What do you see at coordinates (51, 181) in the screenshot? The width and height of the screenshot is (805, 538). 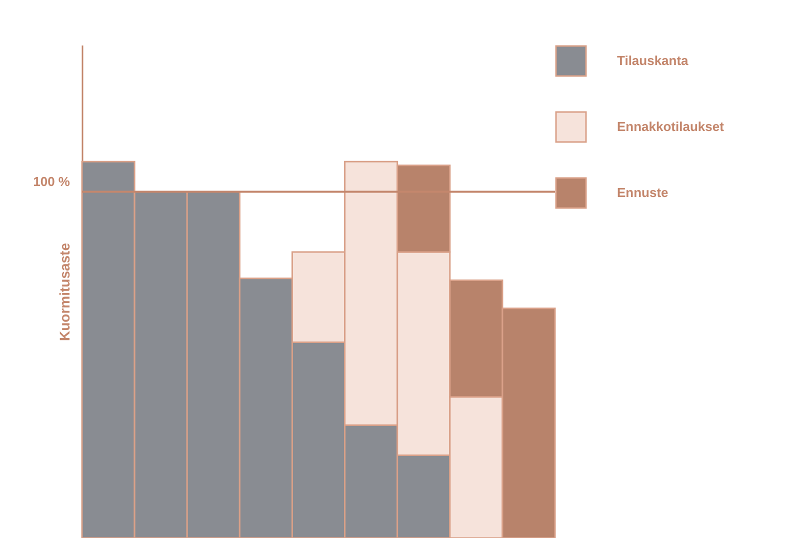 I see `text: 100 %` at bounding box center [51, 181].